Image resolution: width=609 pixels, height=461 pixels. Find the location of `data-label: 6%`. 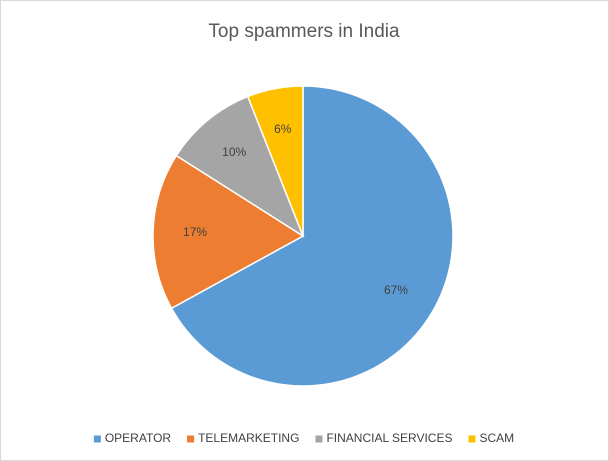

data-label: 6% is located at coordinates (283, 129).